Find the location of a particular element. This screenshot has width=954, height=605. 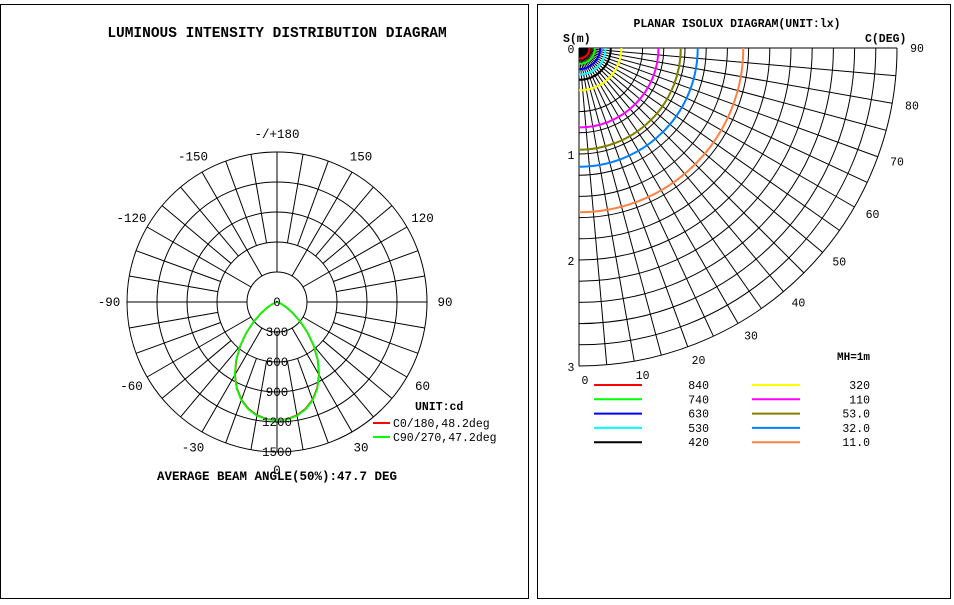

mounting-height-label: MH=1m is located at coordinates (853, 358).